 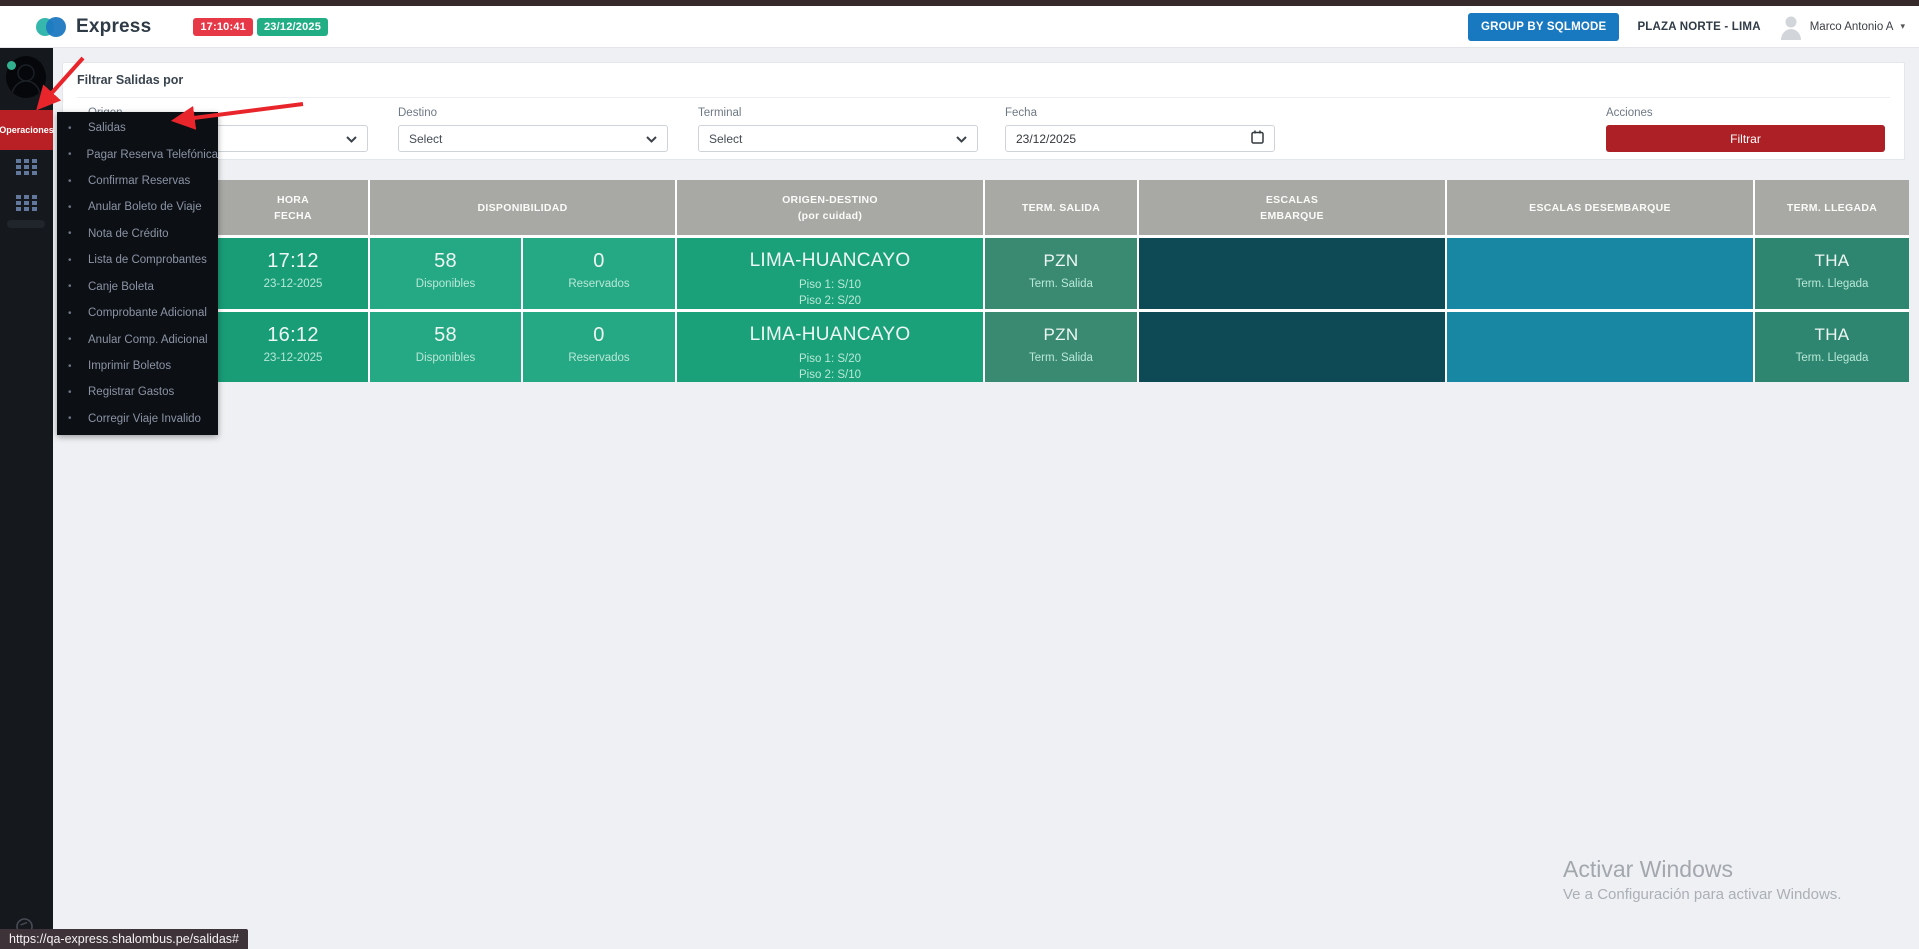 What do you see at coordinates (959, 3) in the screenshot?
I see `browser-top-strip` at bounding box center [959, 3].